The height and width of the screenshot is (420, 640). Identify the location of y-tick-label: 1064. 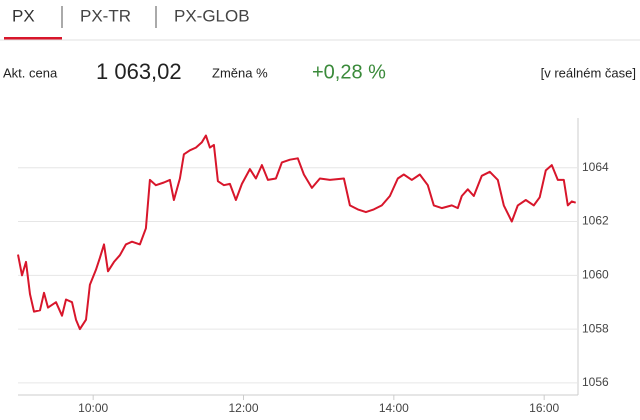
(595, 167).